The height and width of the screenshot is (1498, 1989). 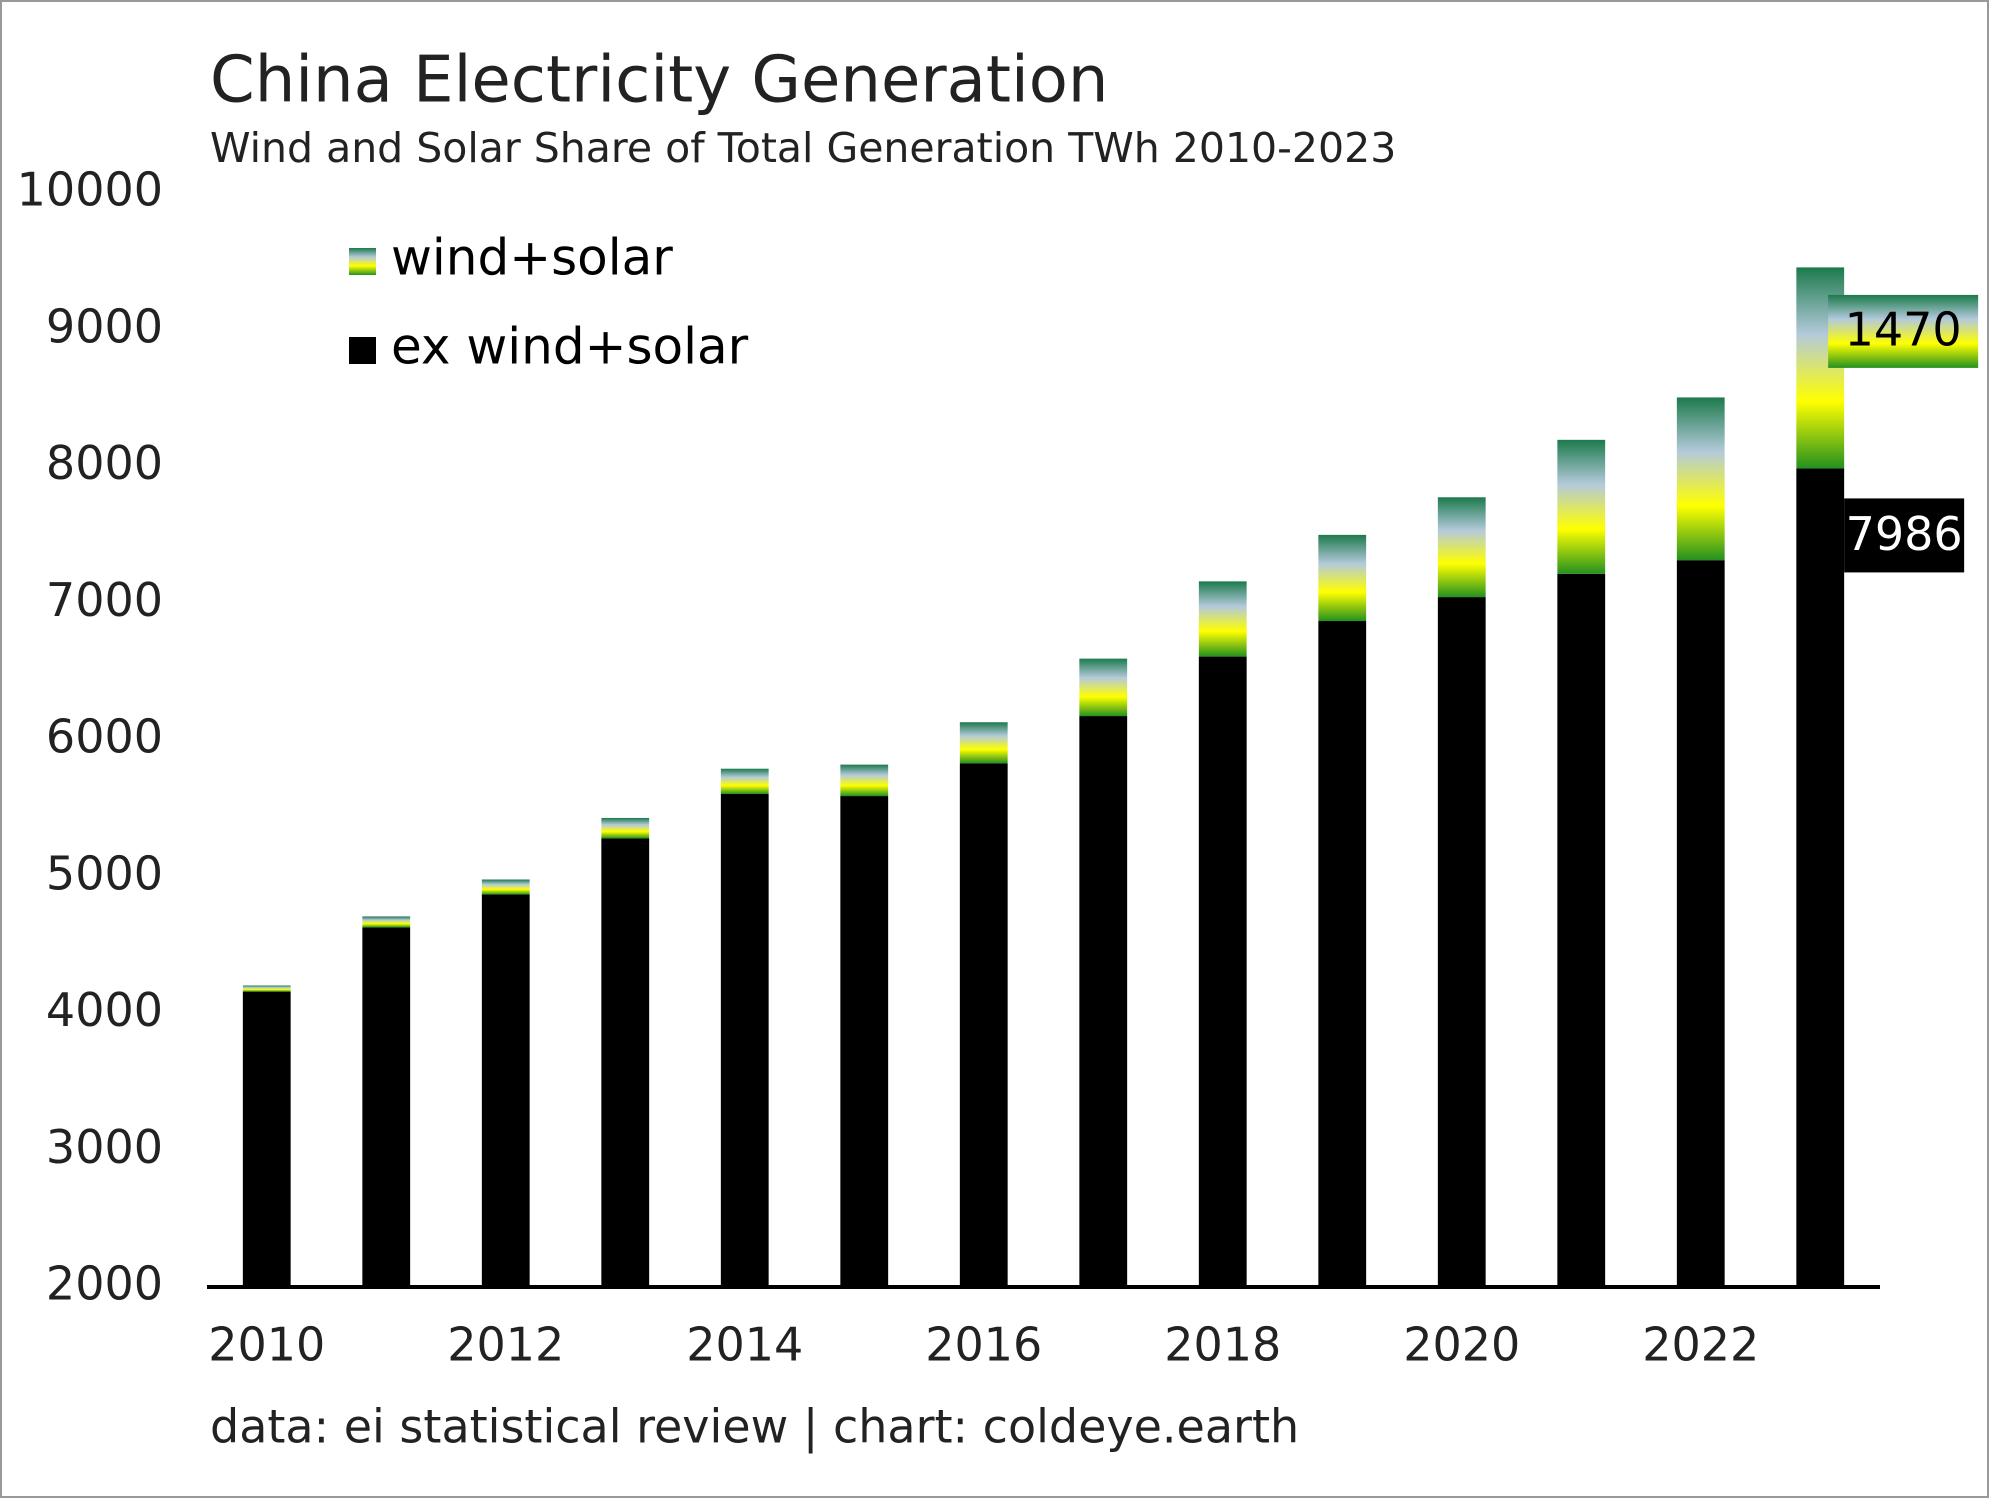 What do you see at coordinates (104, 1147) in the screenshot?
I see `y-tick-label: 3000` at bounding box center [104, 1147].